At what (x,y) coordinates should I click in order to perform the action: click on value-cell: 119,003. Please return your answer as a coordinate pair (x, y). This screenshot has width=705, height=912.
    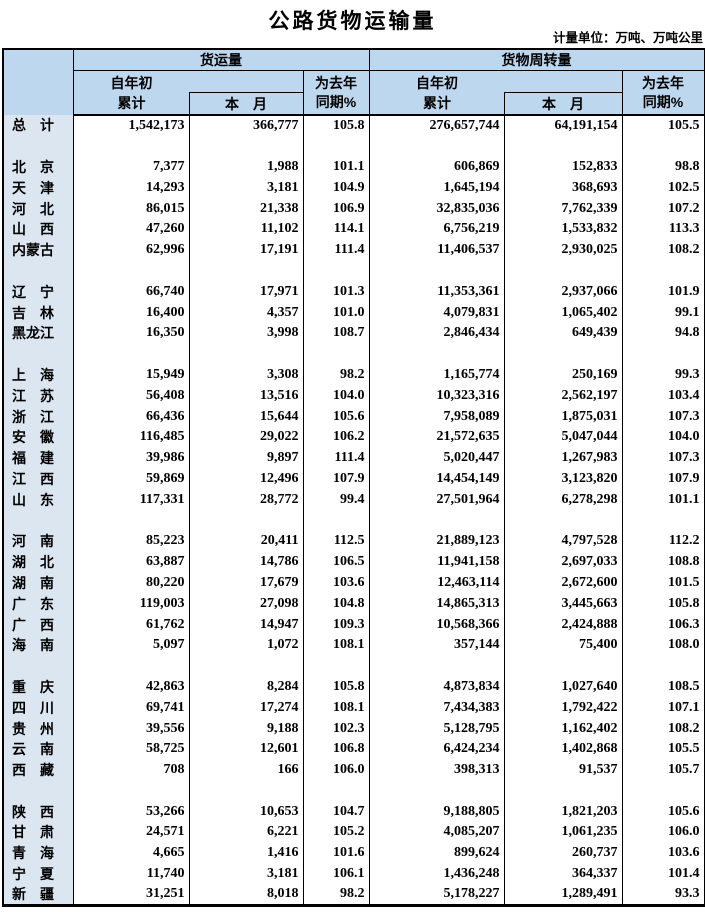
    Looking at the image, I should click on (131, 604).